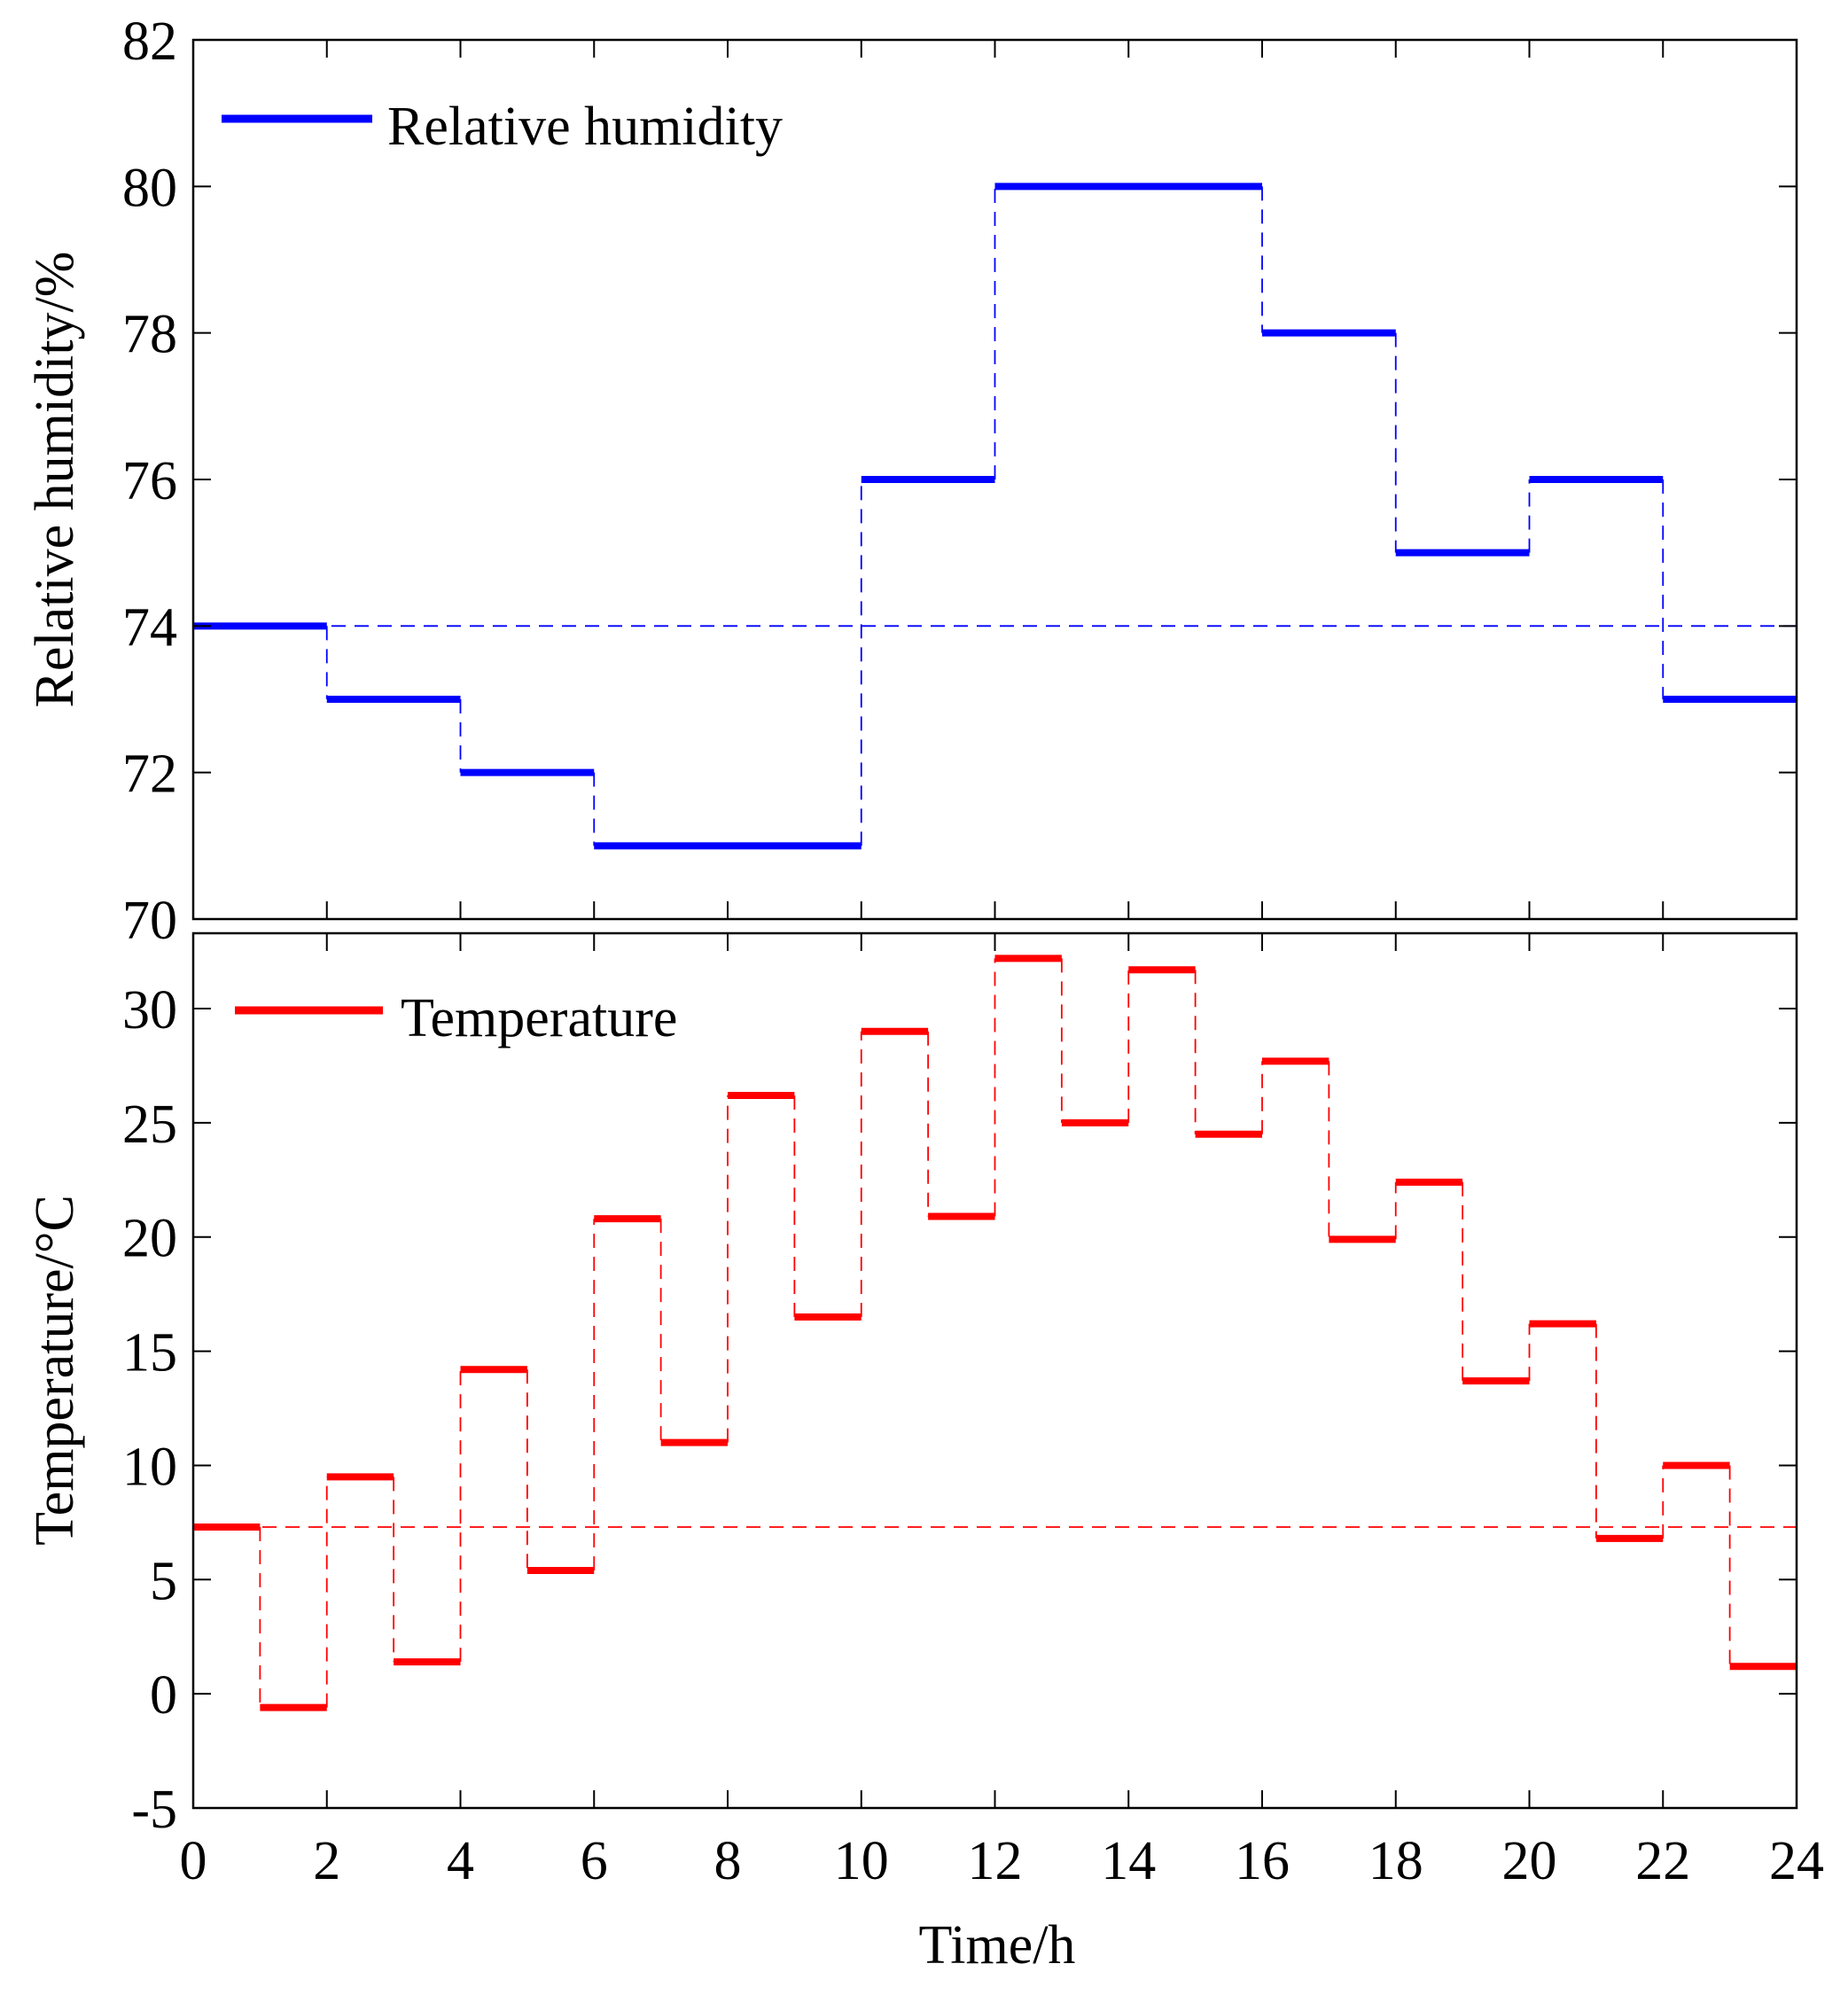 This screenshot has width=1848, height=1995. What do you see at coordinates (326, 1861) in the screenshot?
I see `temperature-x-tick-label: 2` at bounding box center [326, 1861].